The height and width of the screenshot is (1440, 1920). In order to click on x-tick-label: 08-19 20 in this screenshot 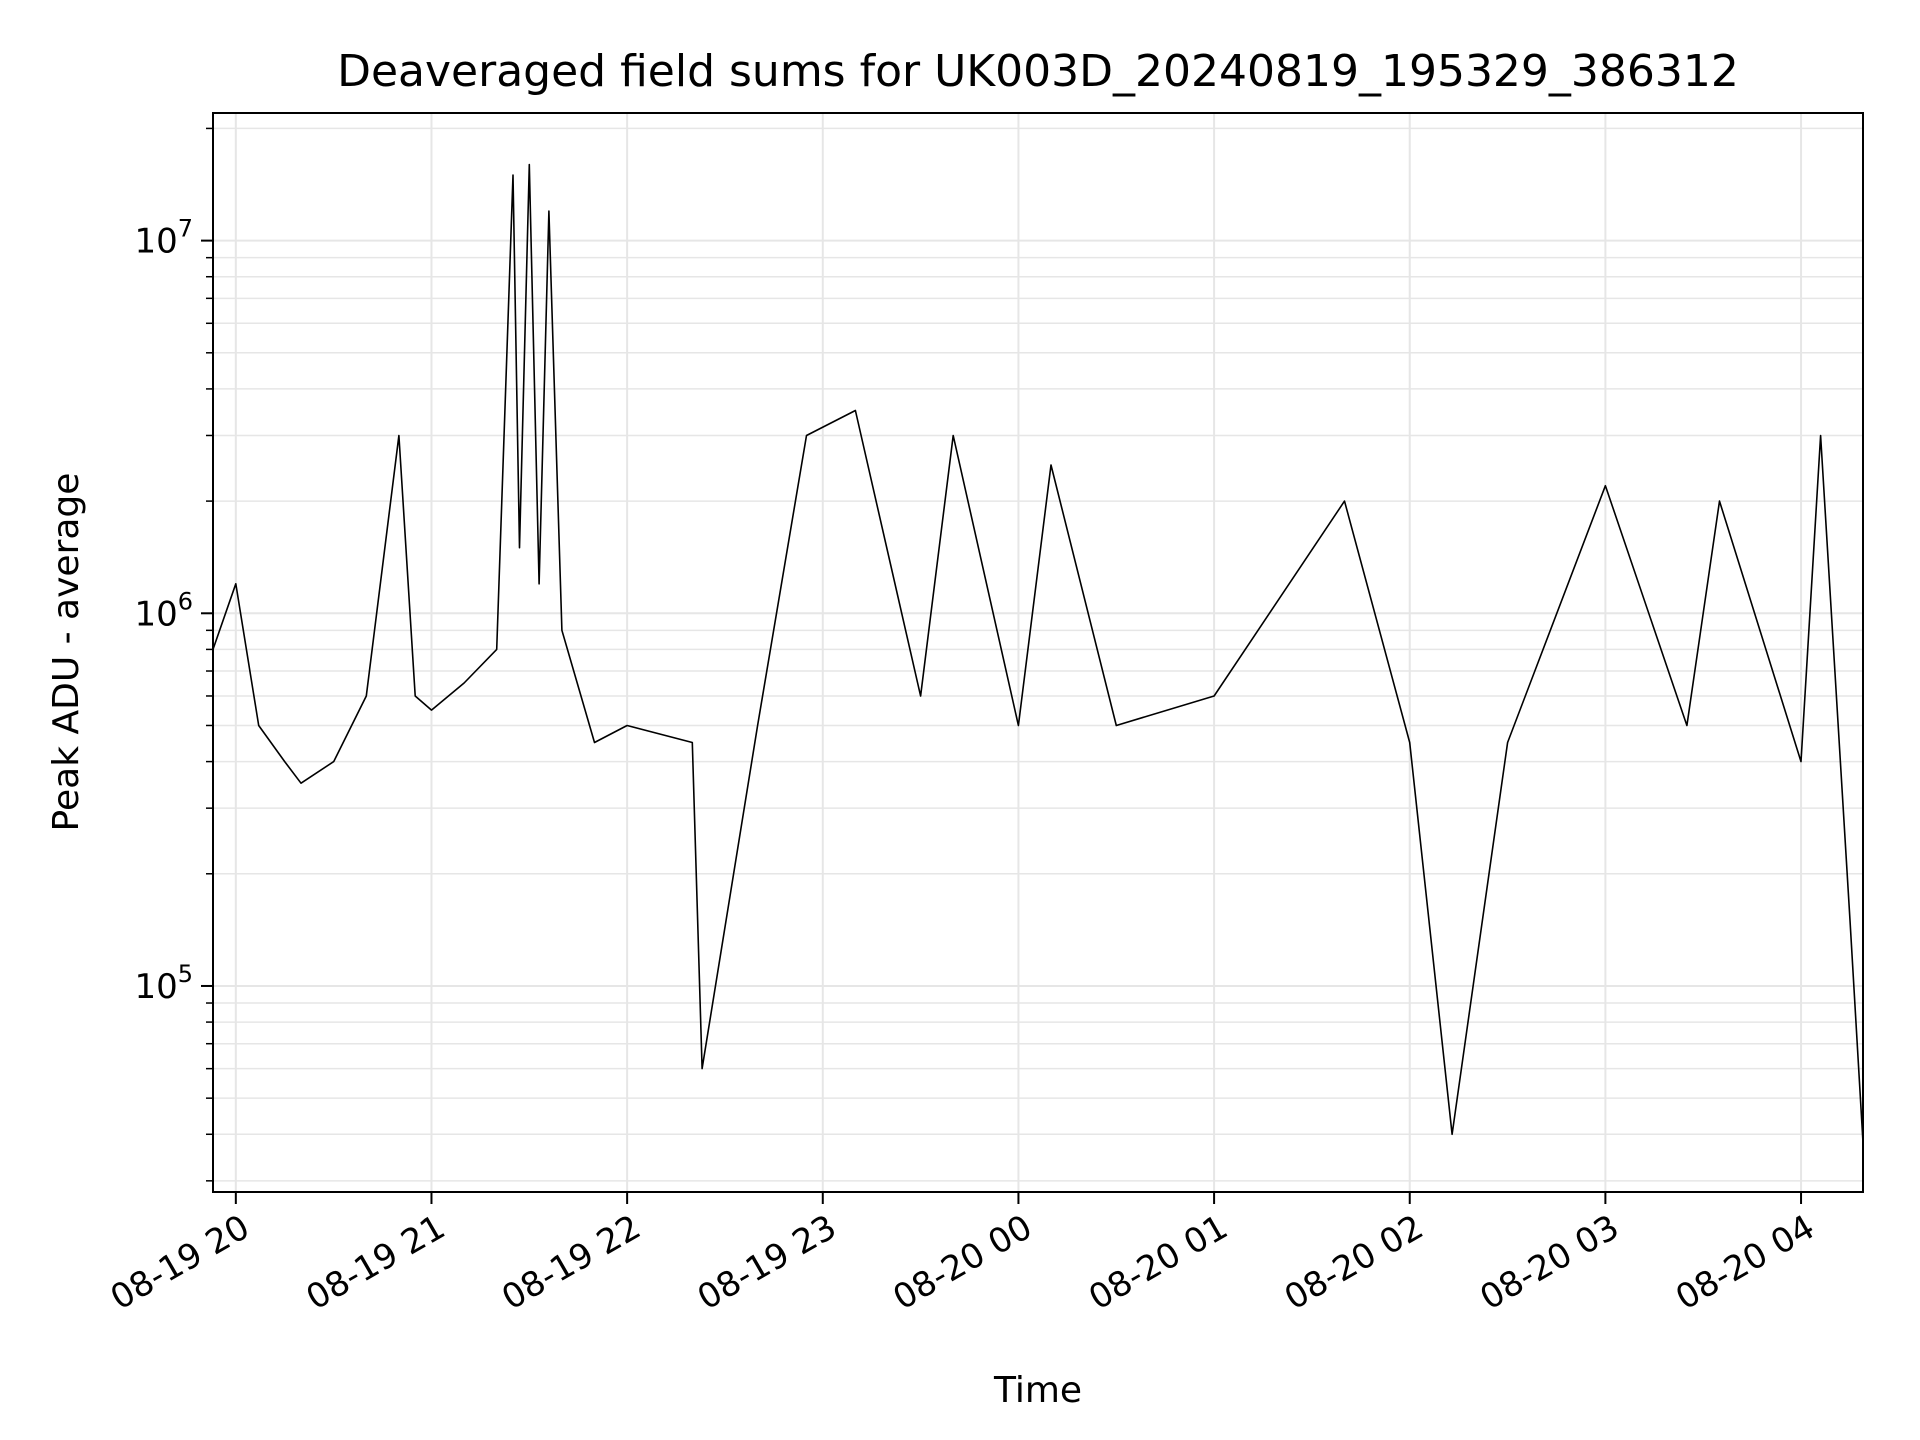, I will do `click(180, 1262)`.